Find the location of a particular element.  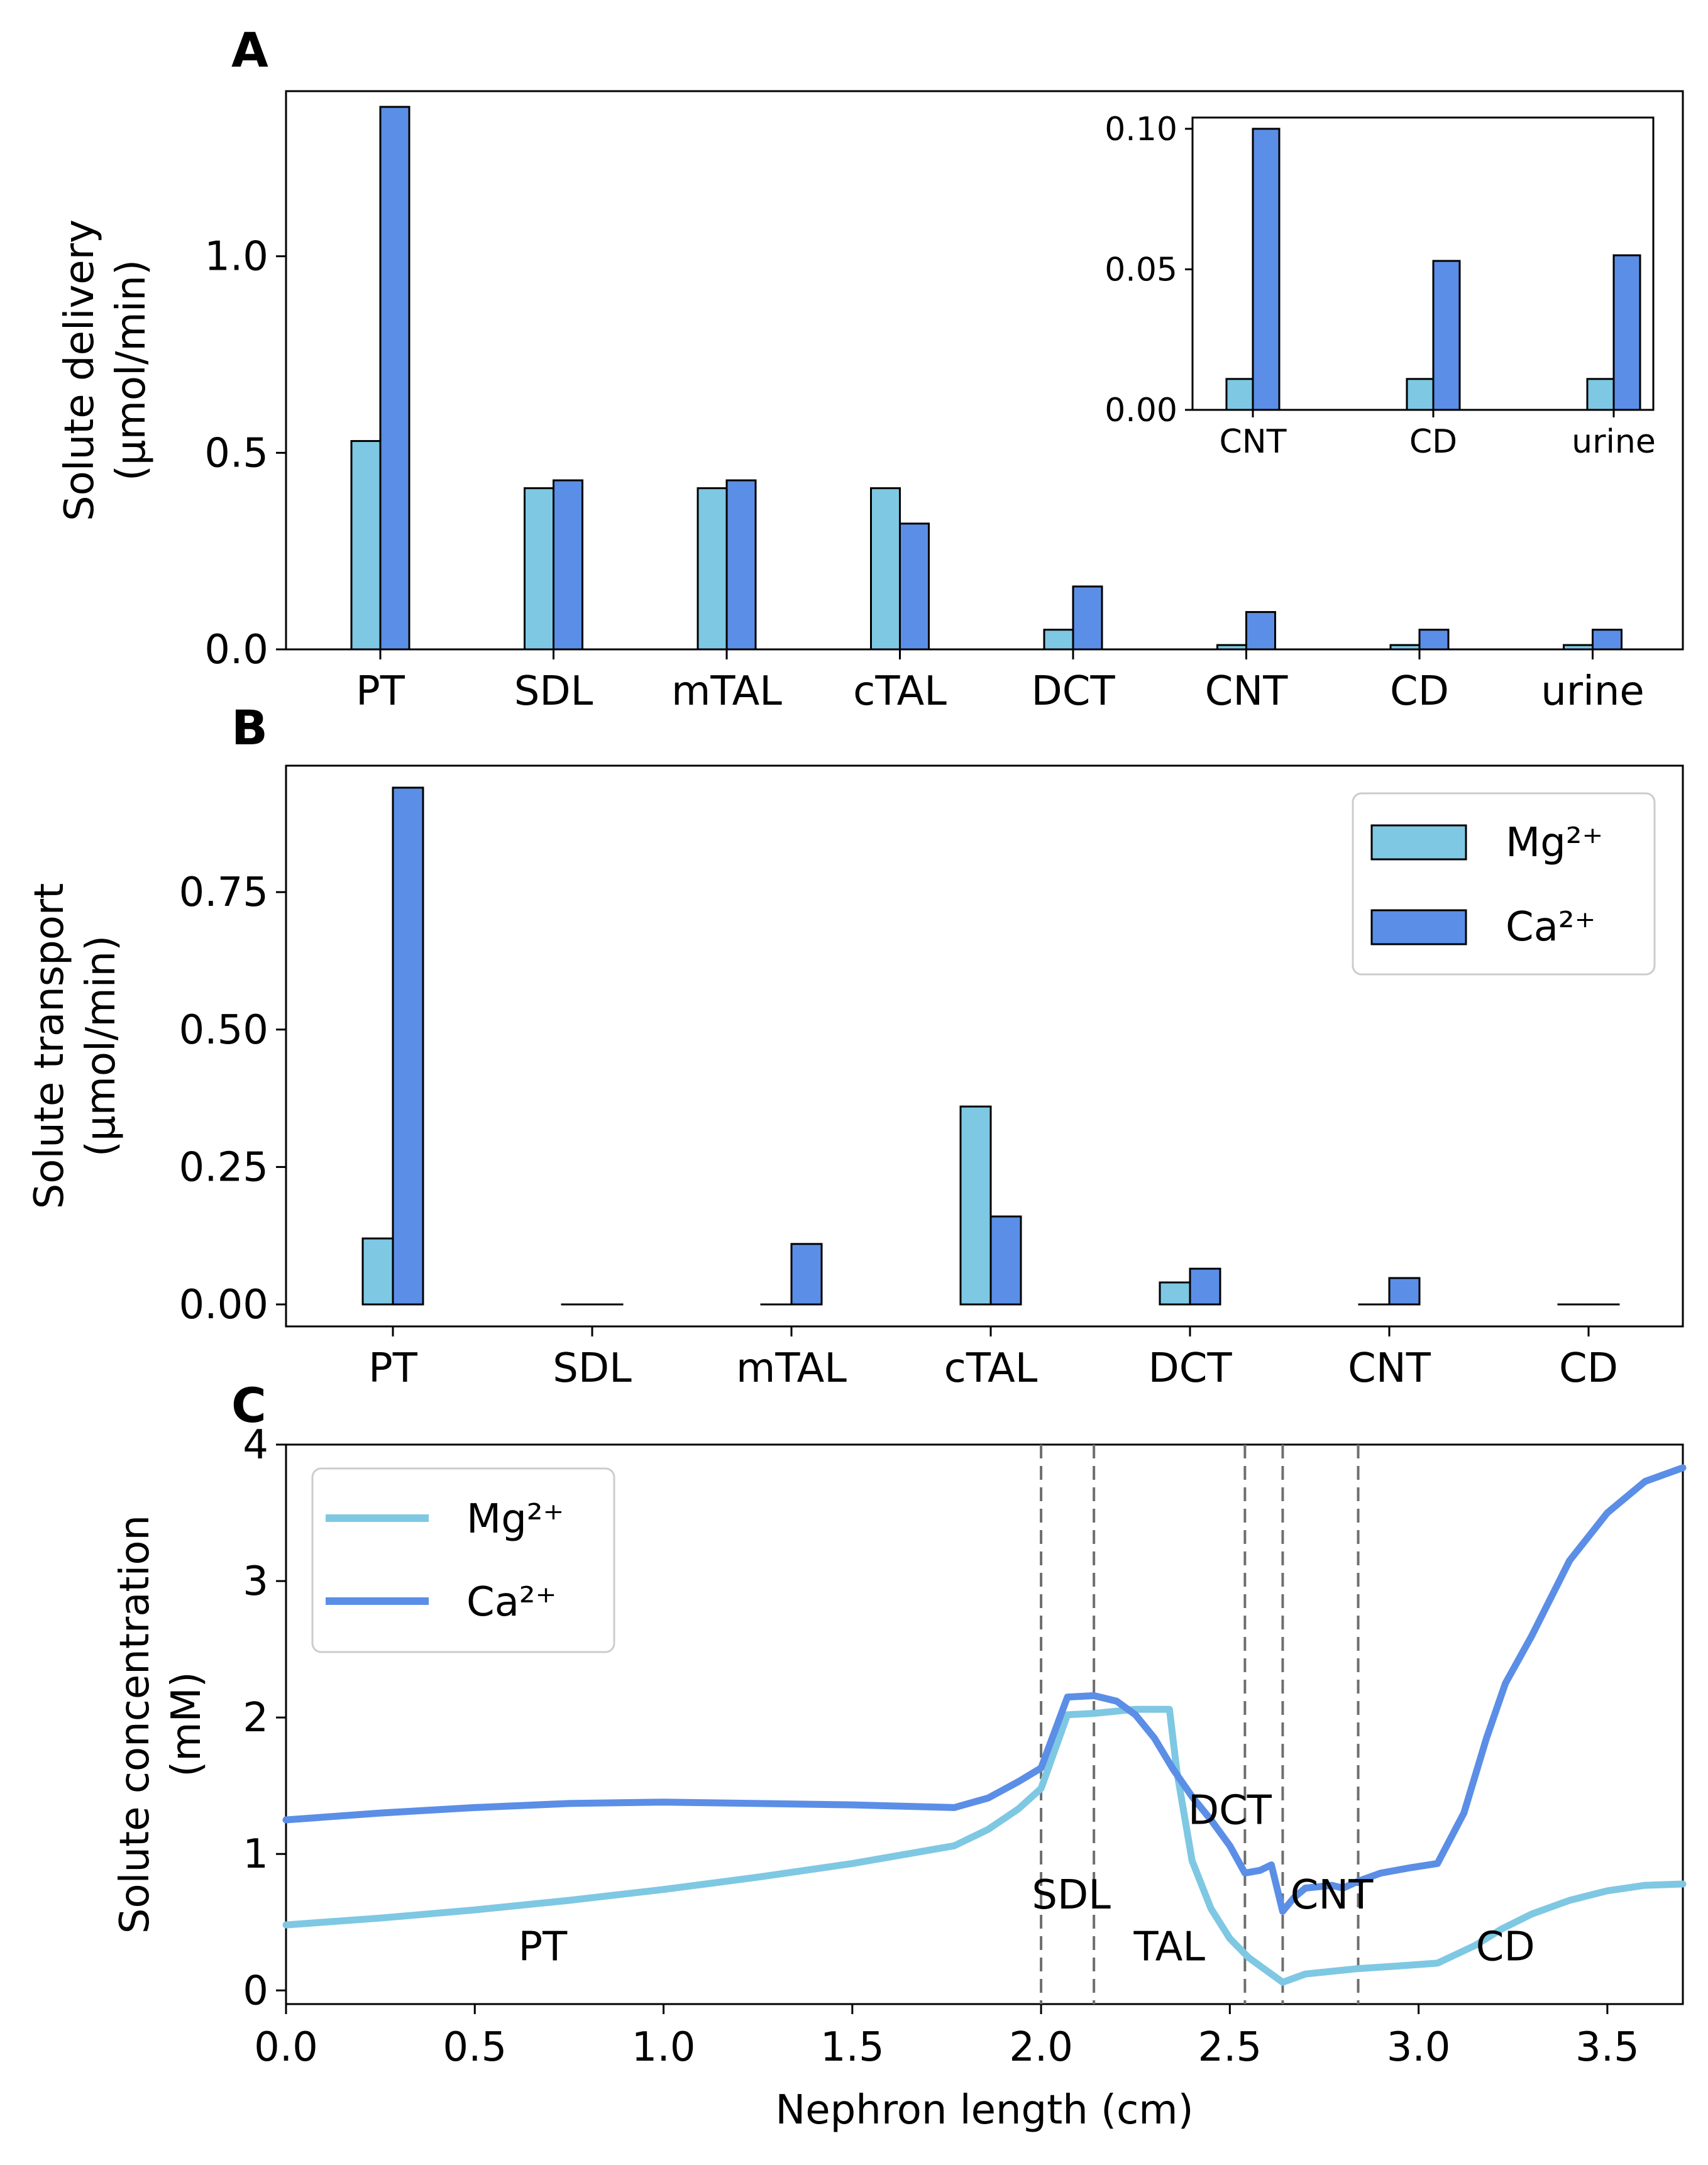

x-tick-label: 1.0 is located at coordinates (664, 2047).